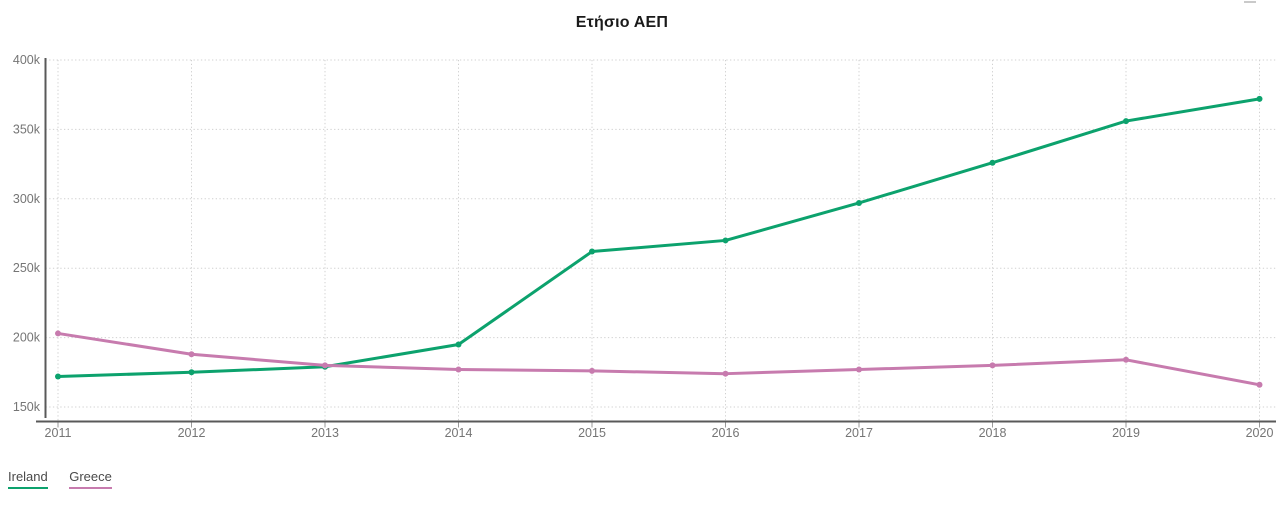 This screenshot has width=1280, height=507. What do you see at coordinates (859, 433) in the screenshot?
I see `x-tick-label: 2017` at bounding box center [859, 433].